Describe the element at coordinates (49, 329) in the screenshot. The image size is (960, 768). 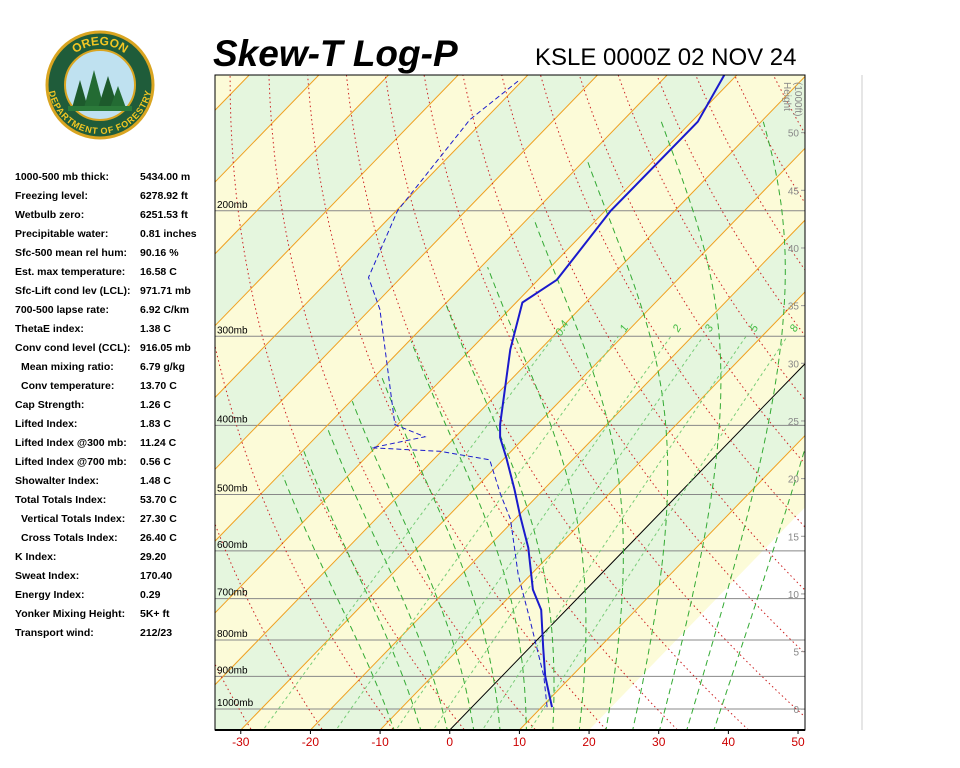
I see `index-label: ThetaE index:` at that location.